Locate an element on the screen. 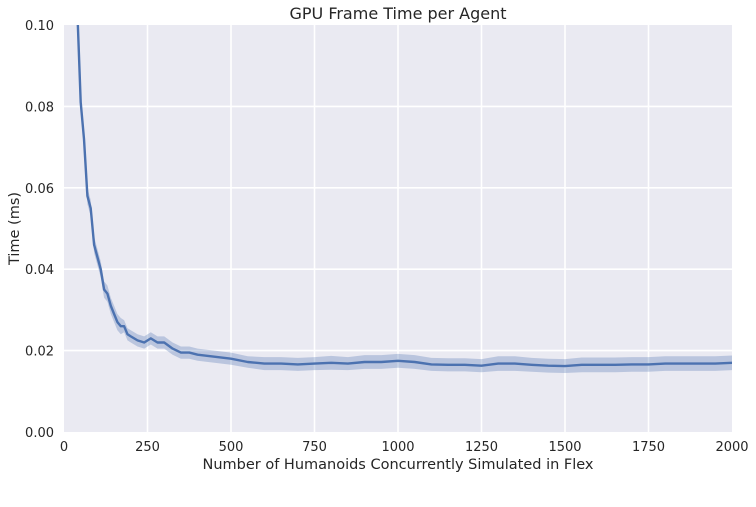  y-tick-label: 0.08 is located at coordinates (39, 107).